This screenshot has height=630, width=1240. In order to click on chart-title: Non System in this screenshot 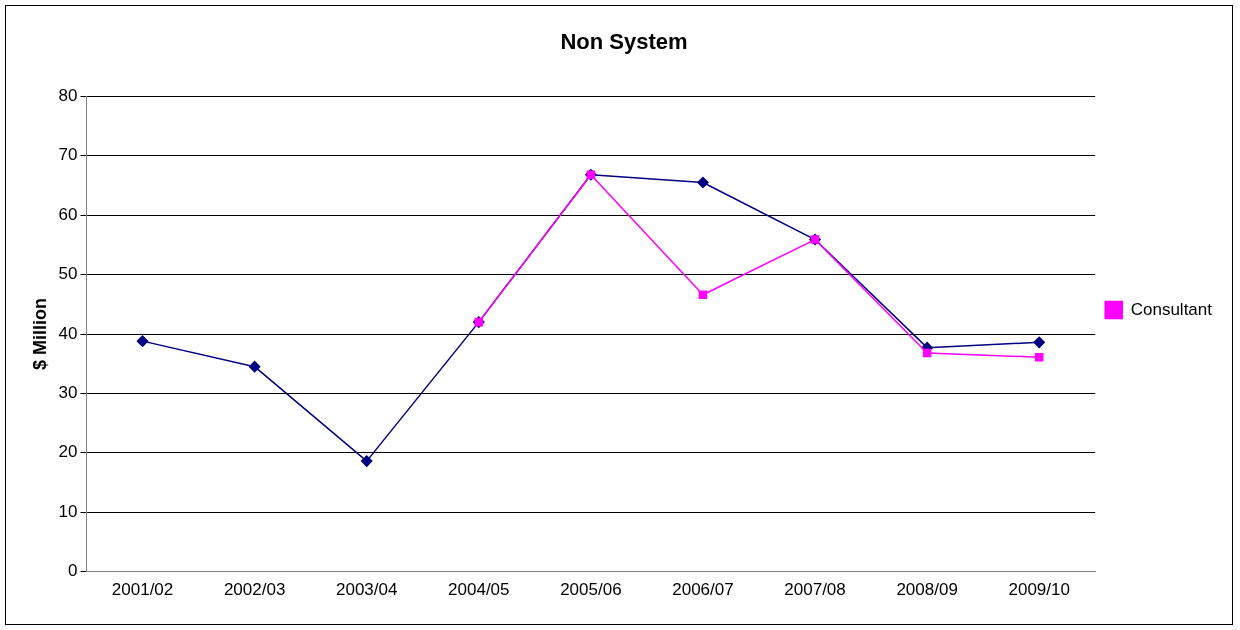, I will do `click(624, 42)`.